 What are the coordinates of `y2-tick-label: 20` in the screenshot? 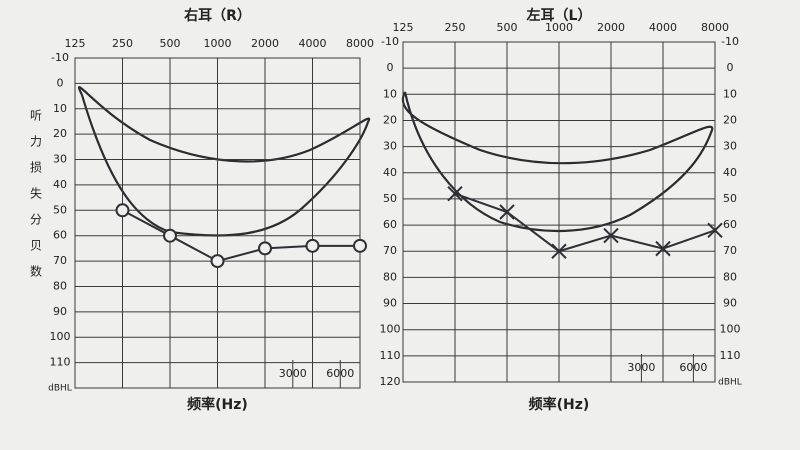 It's located at (730, 119).